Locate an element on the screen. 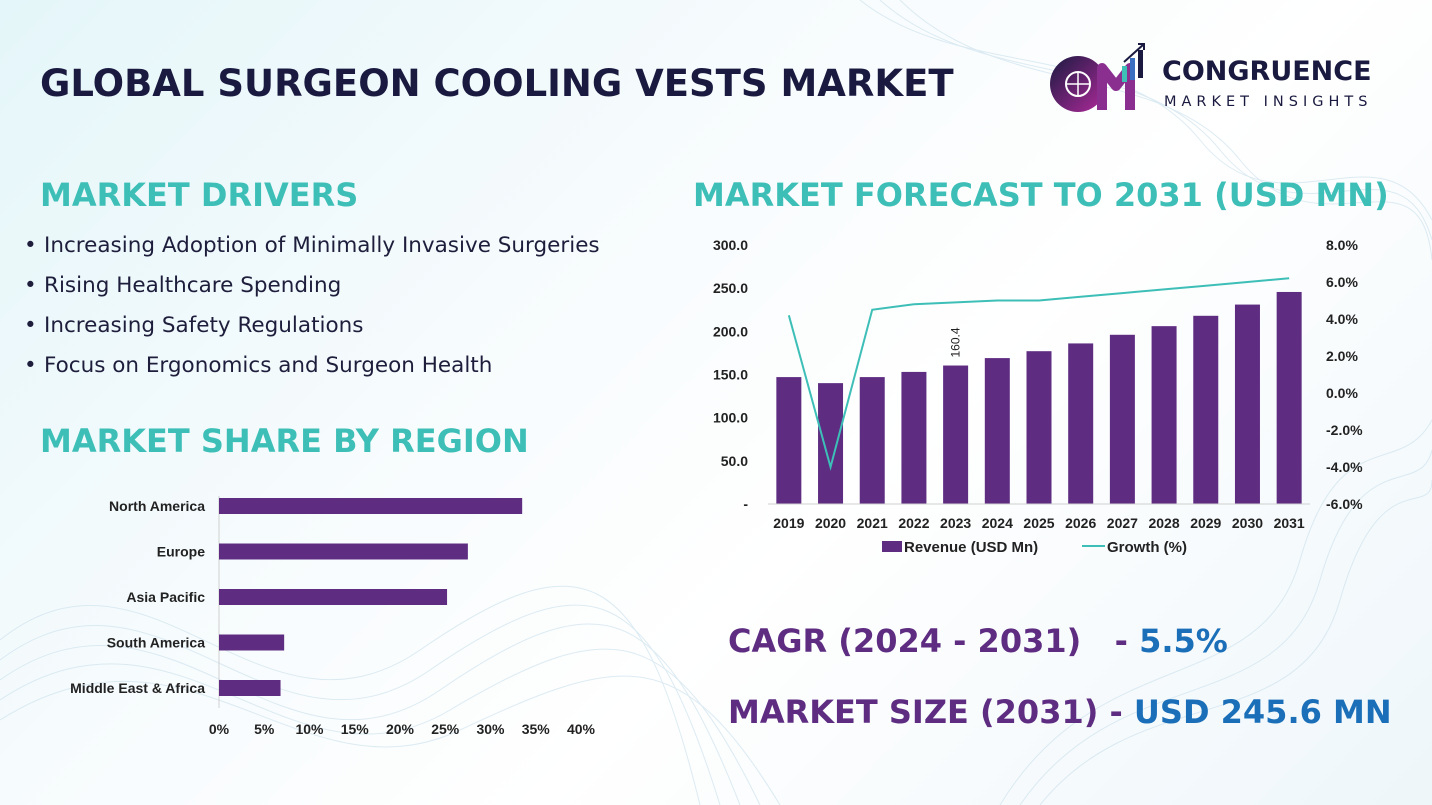 The height and width of the screenshot is (805, 1432). legend-swatch-revenue is located at coordinates (892, 546).